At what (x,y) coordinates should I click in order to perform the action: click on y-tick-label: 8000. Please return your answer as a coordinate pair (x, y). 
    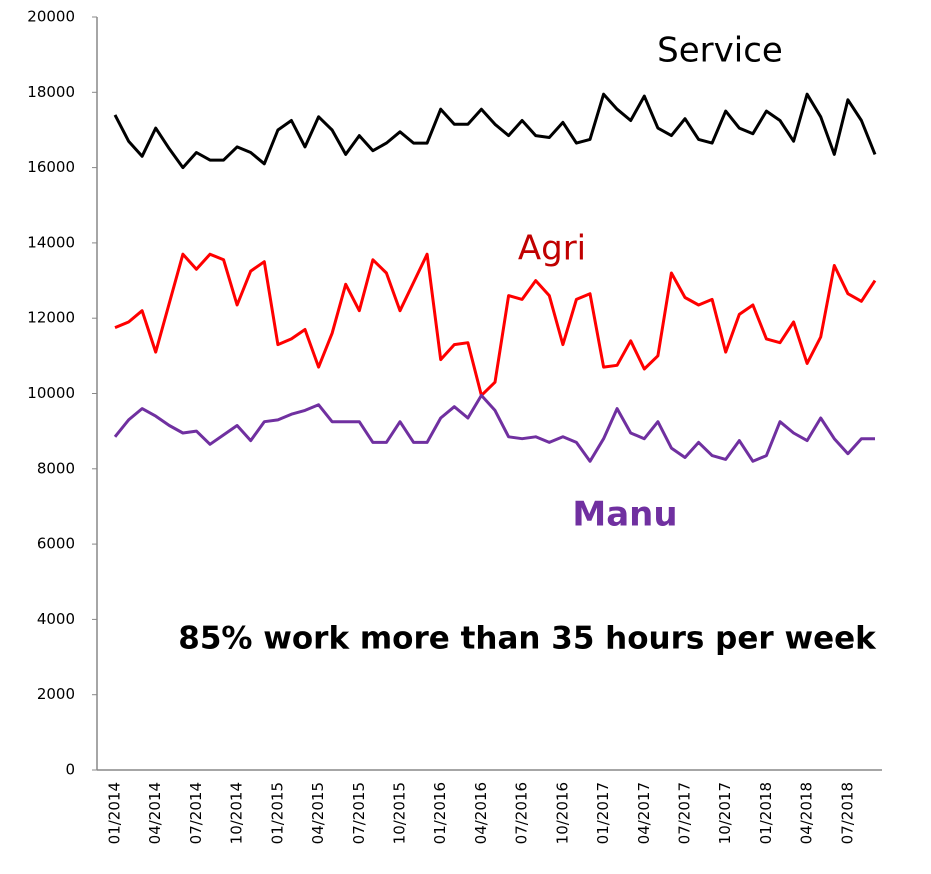
    Looking at the image, I should click on (56, 468).